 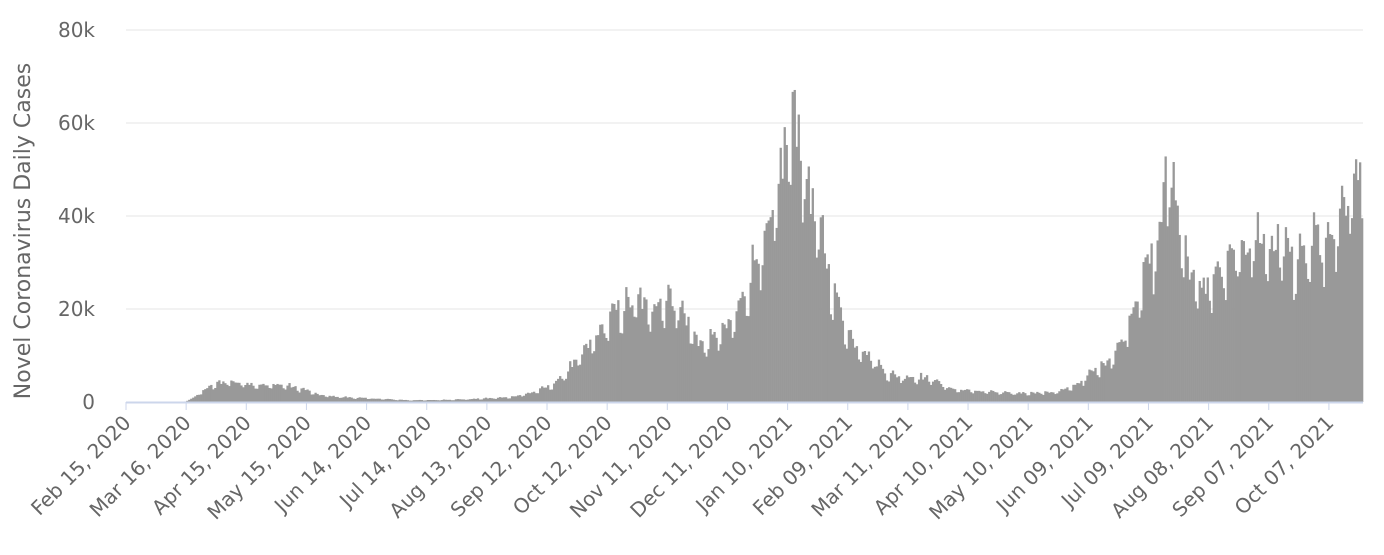 What do you see at coordinates (76, 216) in the screenshot?
I see `y-tick-label: 40k` at bounding box center [76, 216].